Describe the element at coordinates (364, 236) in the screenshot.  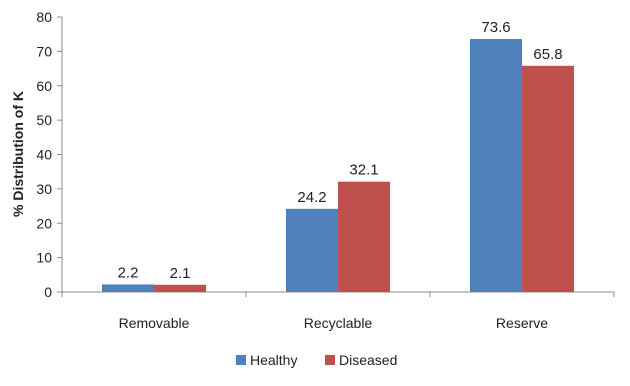
I see `bar-diseased-recyclable` at that location.